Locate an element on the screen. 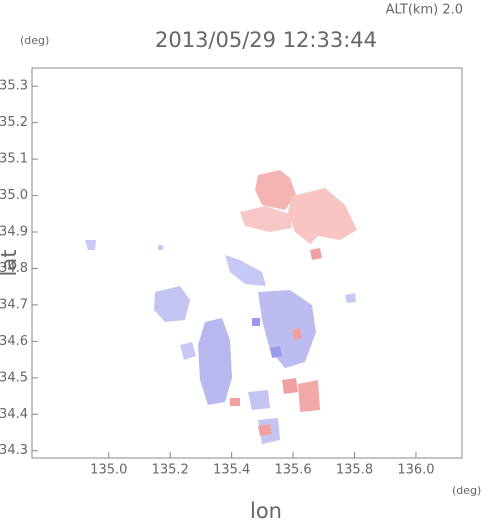 This screenshot has height=521, width=491. y-tick-label: 34.3 is located at coordinates (14, 450).